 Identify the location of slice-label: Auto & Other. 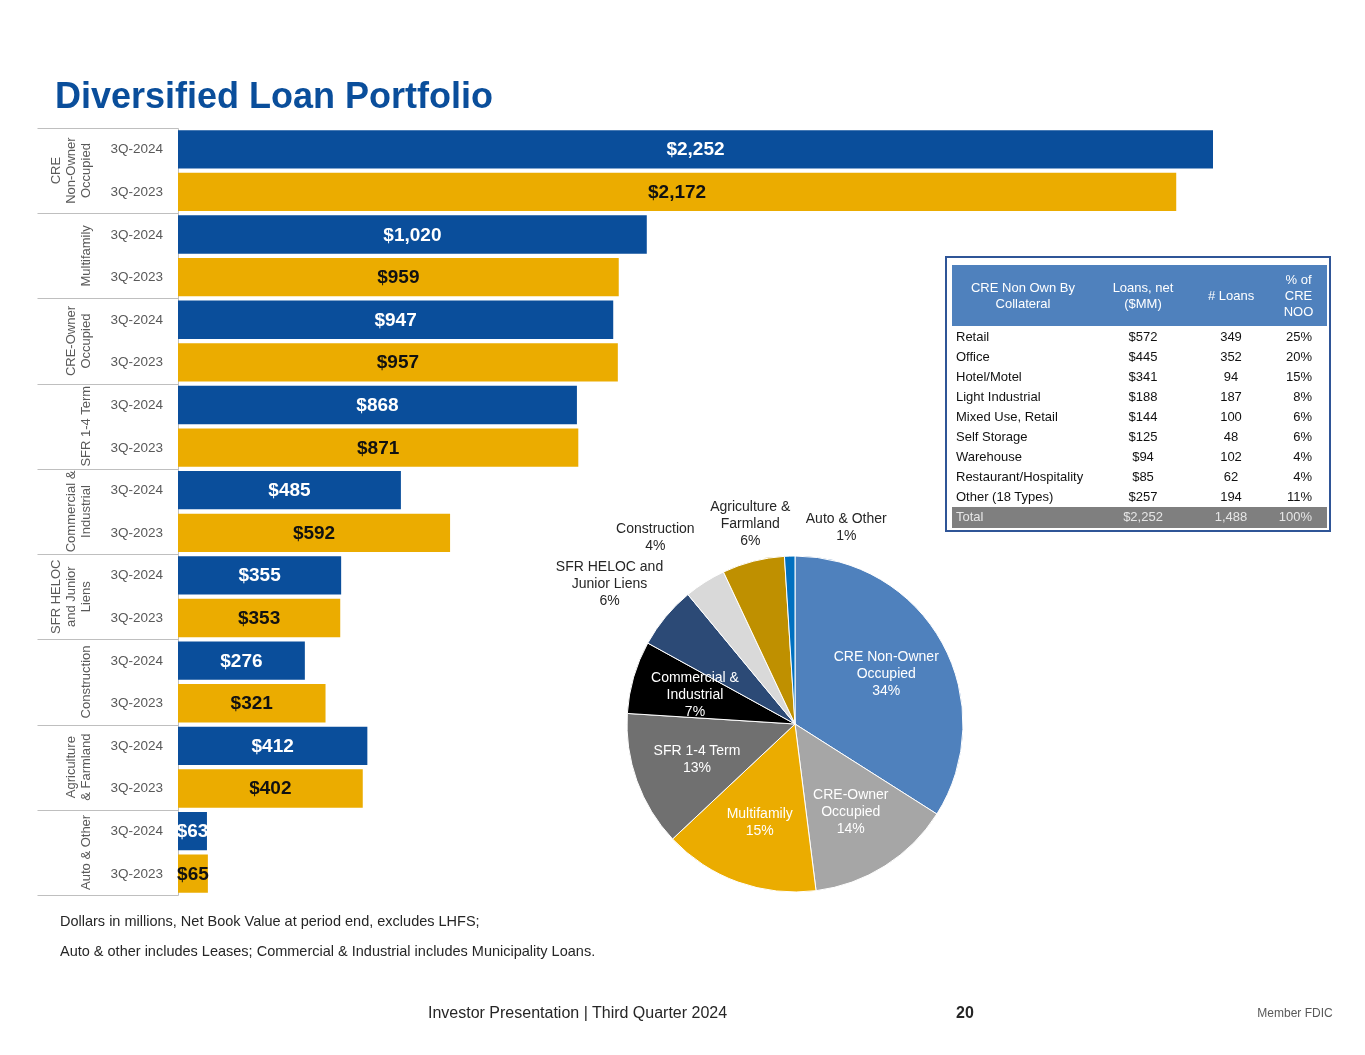
(846, 517).